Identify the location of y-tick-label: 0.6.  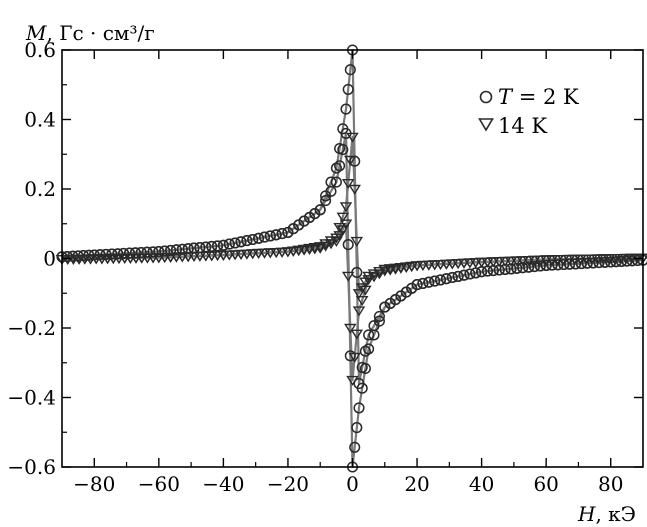
(40, 50).